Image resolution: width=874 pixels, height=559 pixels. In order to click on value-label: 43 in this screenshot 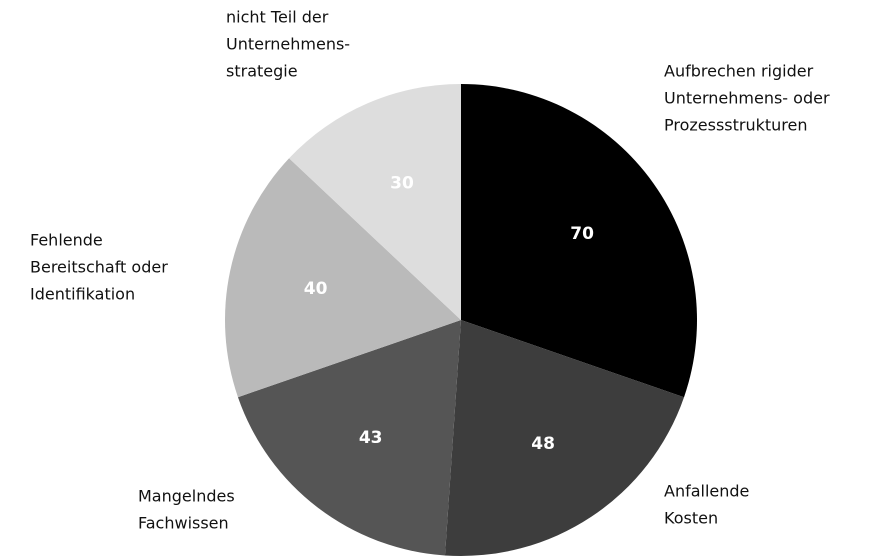, I will do `click(371, 438)`.